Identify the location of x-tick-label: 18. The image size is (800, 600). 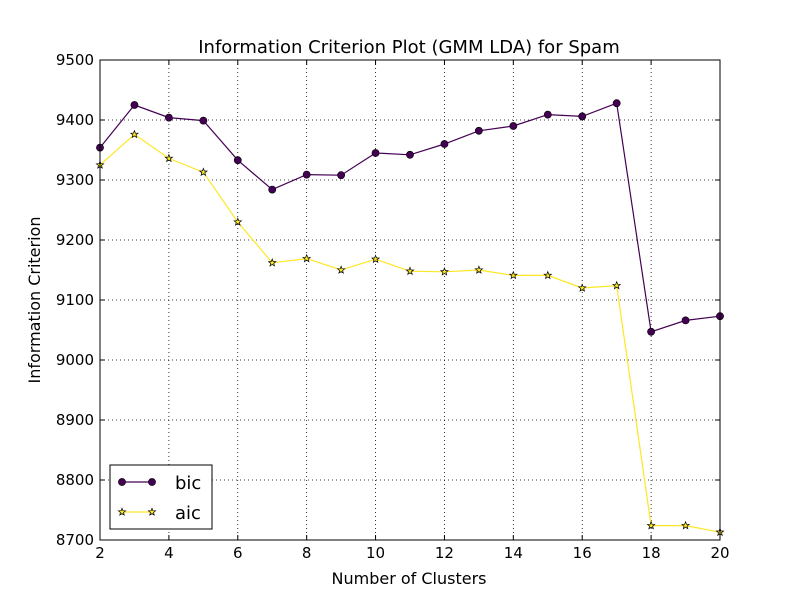
(651, 553).